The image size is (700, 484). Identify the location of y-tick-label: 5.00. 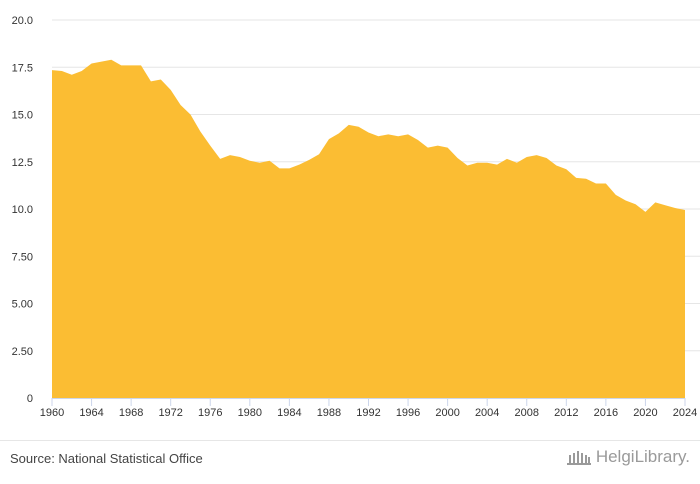
(22, 305).